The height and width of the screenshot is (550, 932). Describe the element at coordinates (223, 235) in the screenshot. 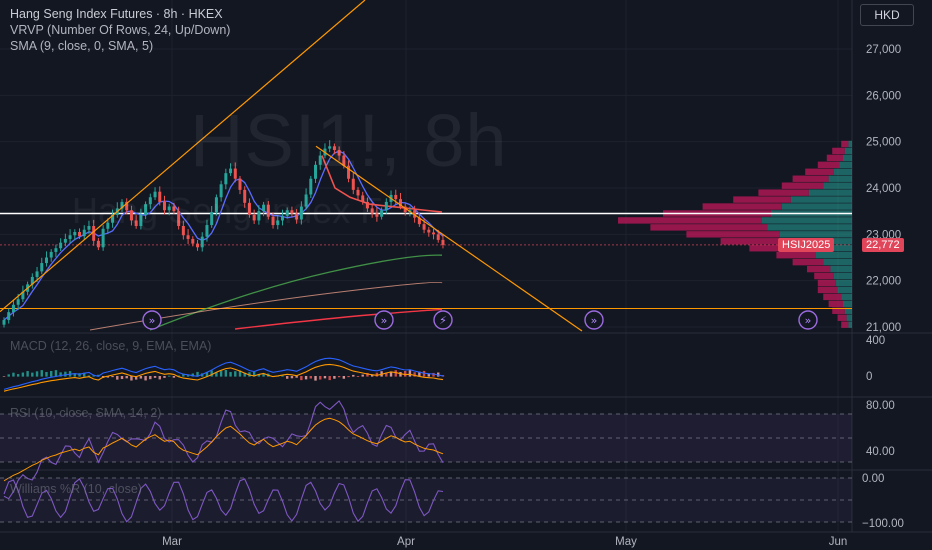

I see `sma-line` at that location.